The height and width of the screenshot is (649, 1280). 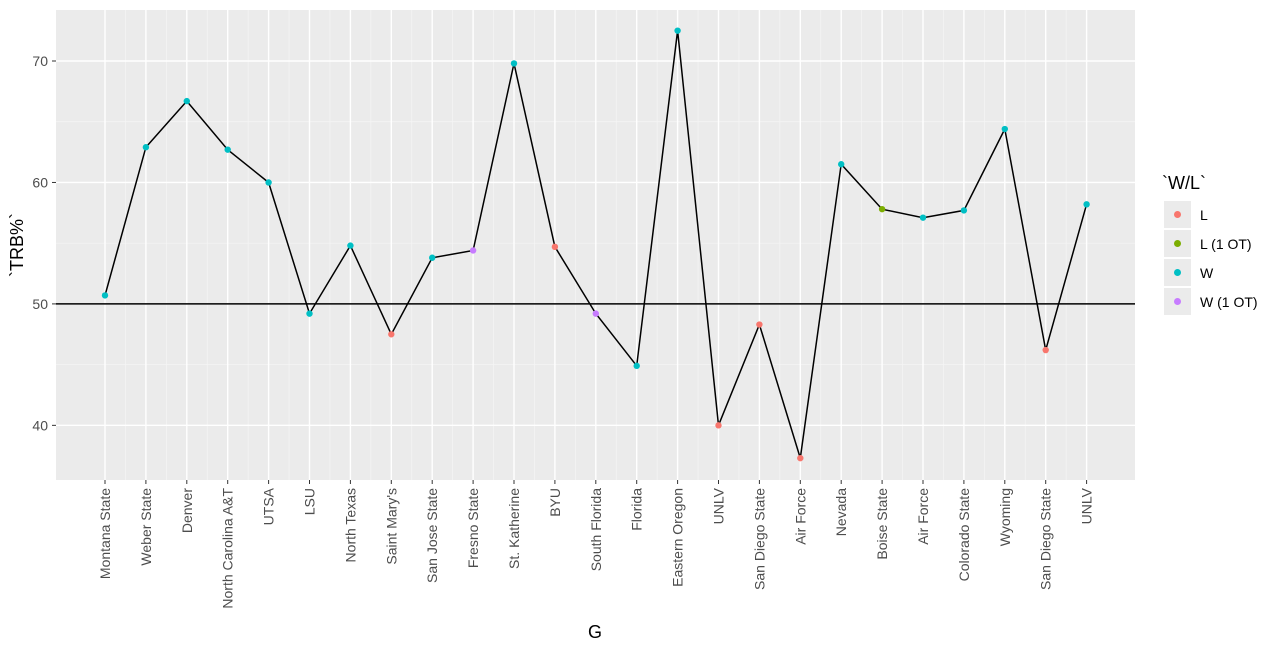 I want to click on y-tick-label: 60, so click(x=40, y=182).